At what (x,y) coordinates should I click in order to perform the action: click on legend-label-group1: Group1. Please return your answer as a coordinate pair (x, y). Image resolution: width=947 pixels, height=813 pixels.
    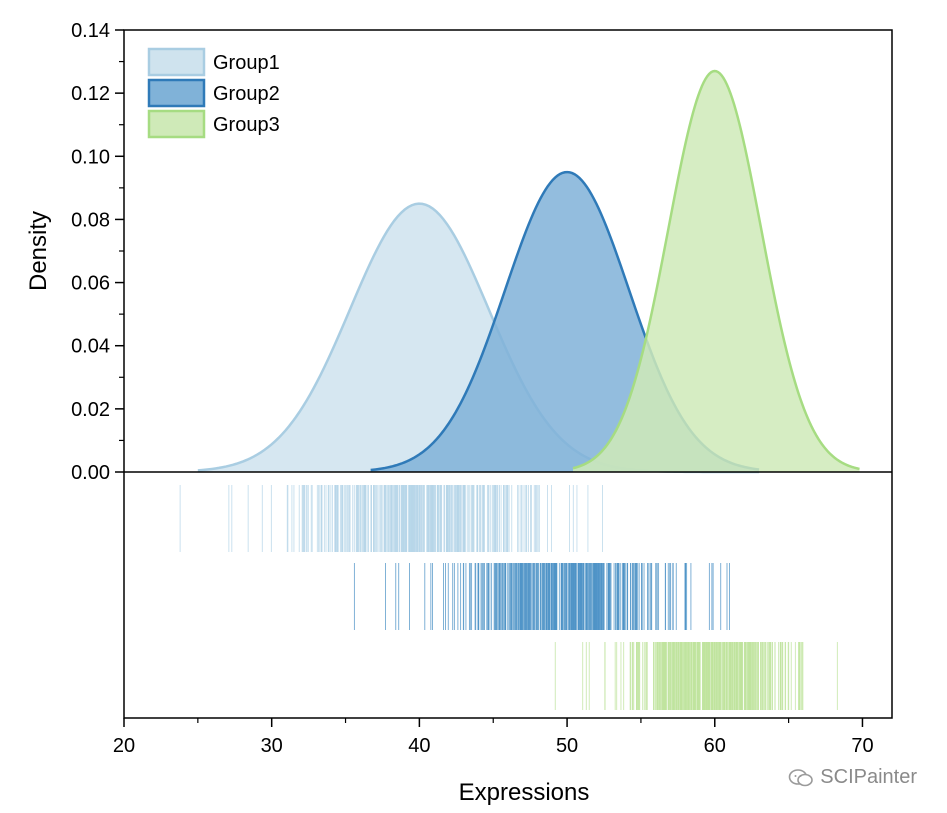
    Looking at the image, I should click on (246, 63).